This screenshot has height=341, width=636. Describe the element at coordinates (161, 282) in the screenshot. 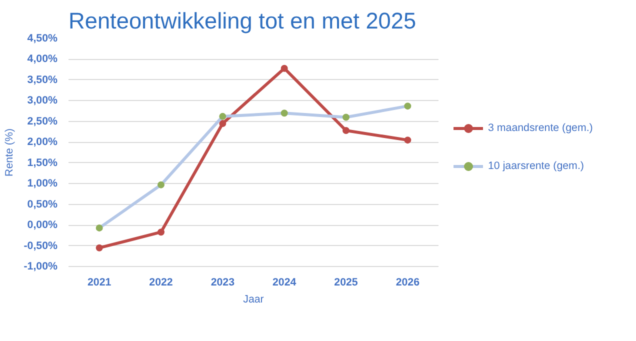

I see `x-tick-label: 2022` at that location.